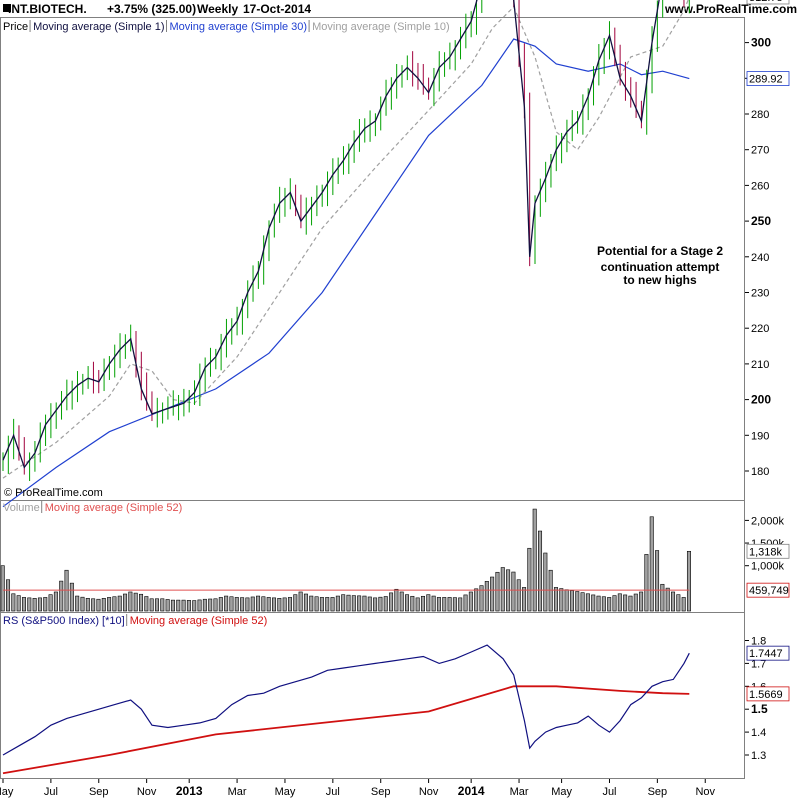 This screenshot has height=800, width=800. What do you see at coordinates (769, 591) in the screenshot?
I see `value-badge-label: 459,749` at bounding box center [769, 591].